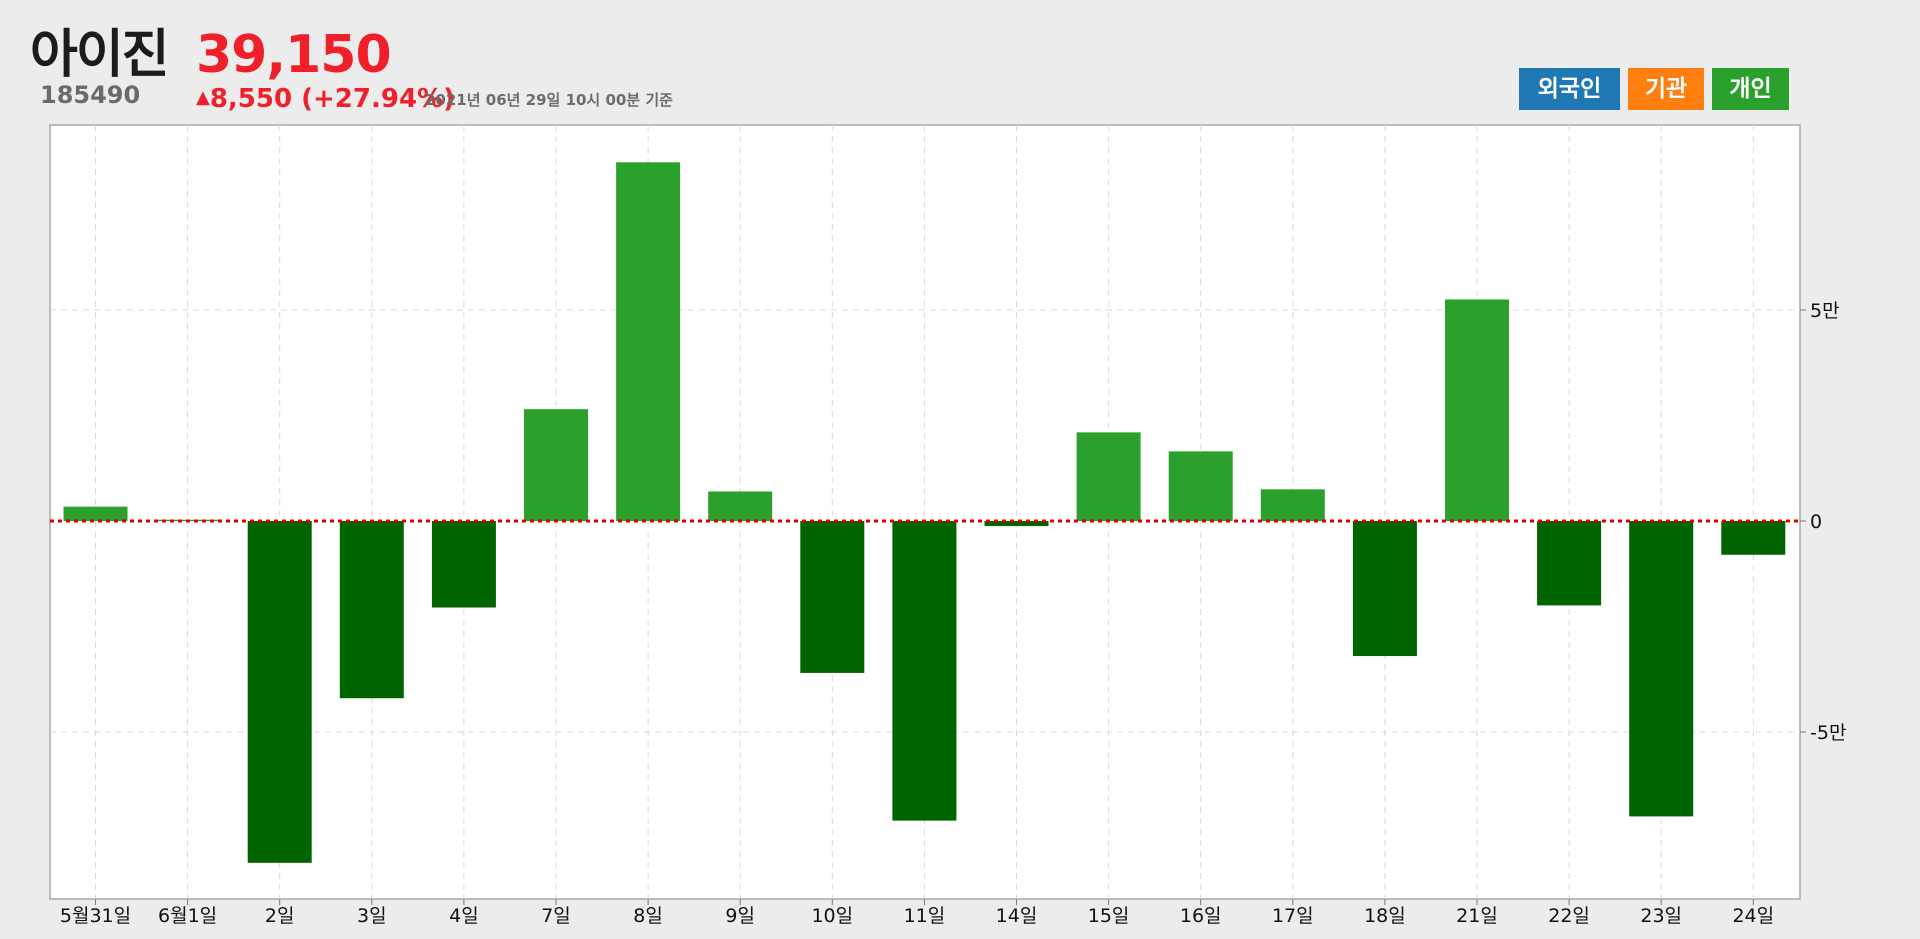 This screenshot has height=939, width=1920. Describe the element at coordinates (1201, 916) in the screenshot. I see `x-tick-label: 16일` at that location.